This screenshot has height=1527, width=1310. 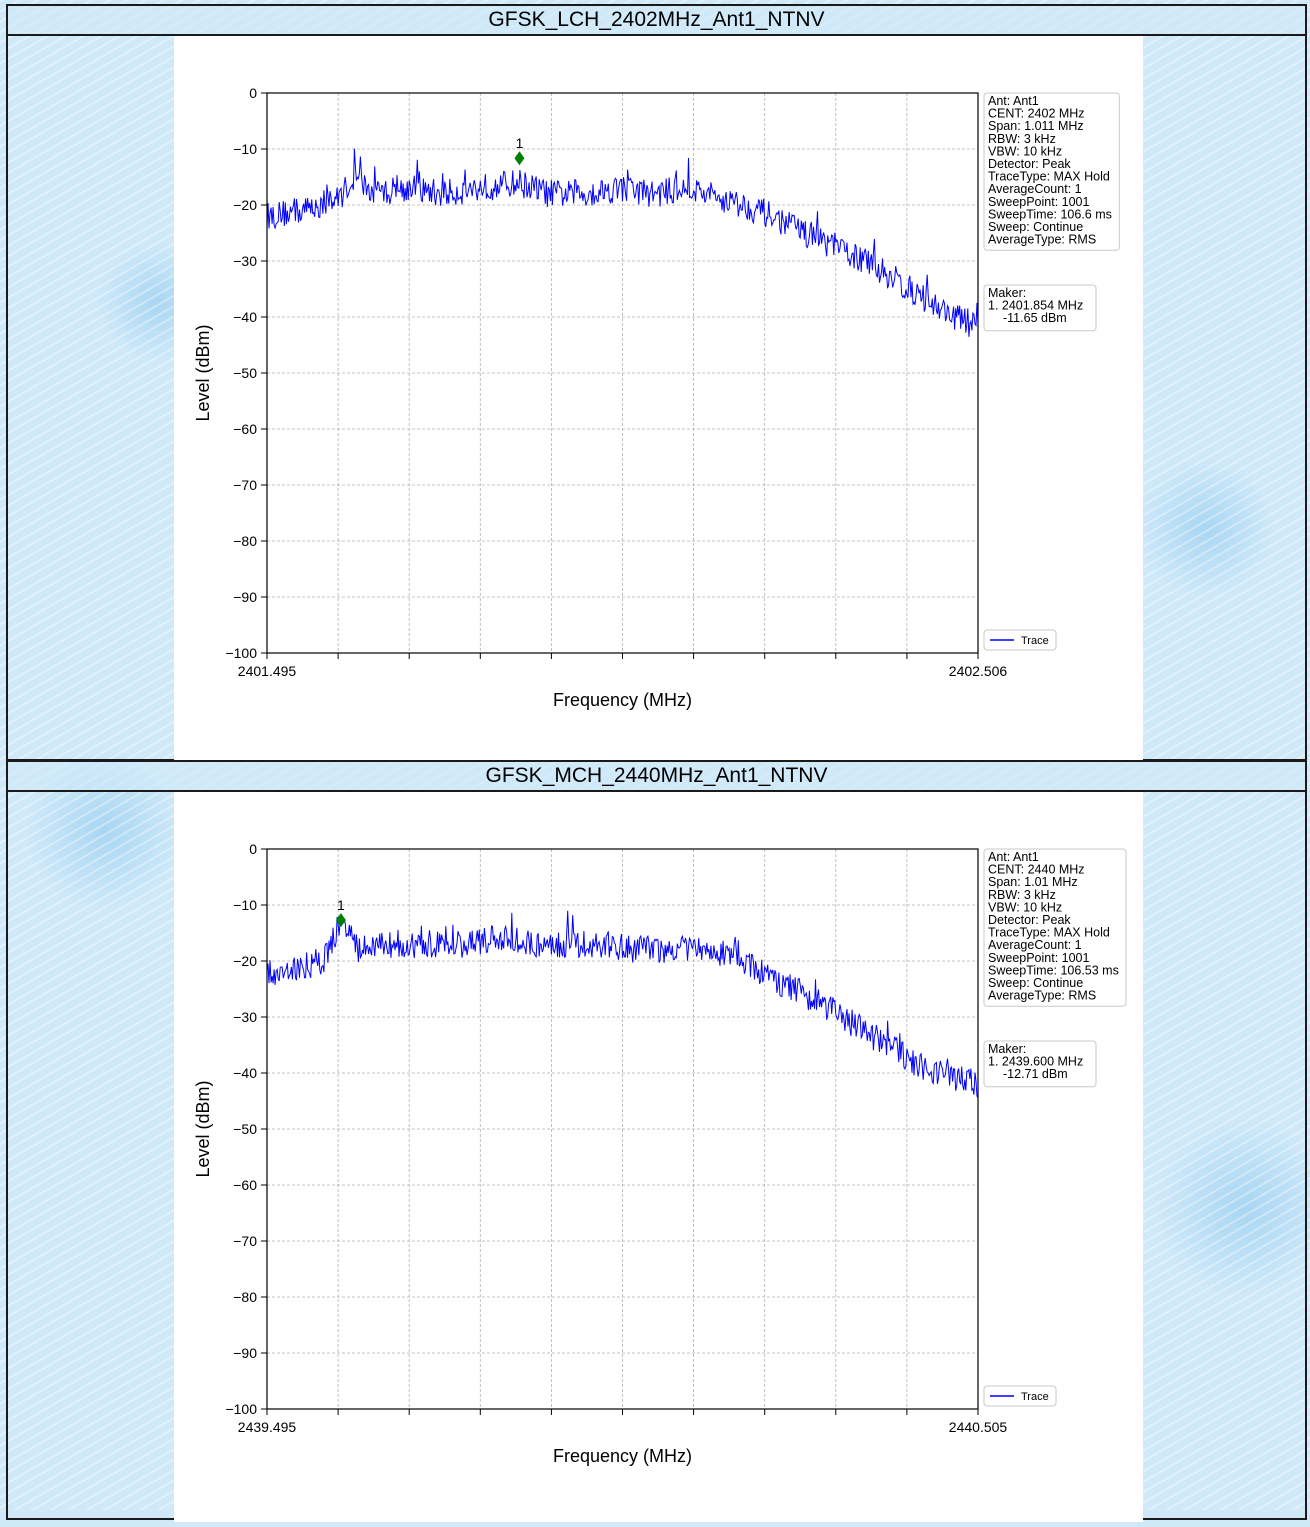 I want to click on x-tick-label: 2440.505, so click(x=978, y=1427).